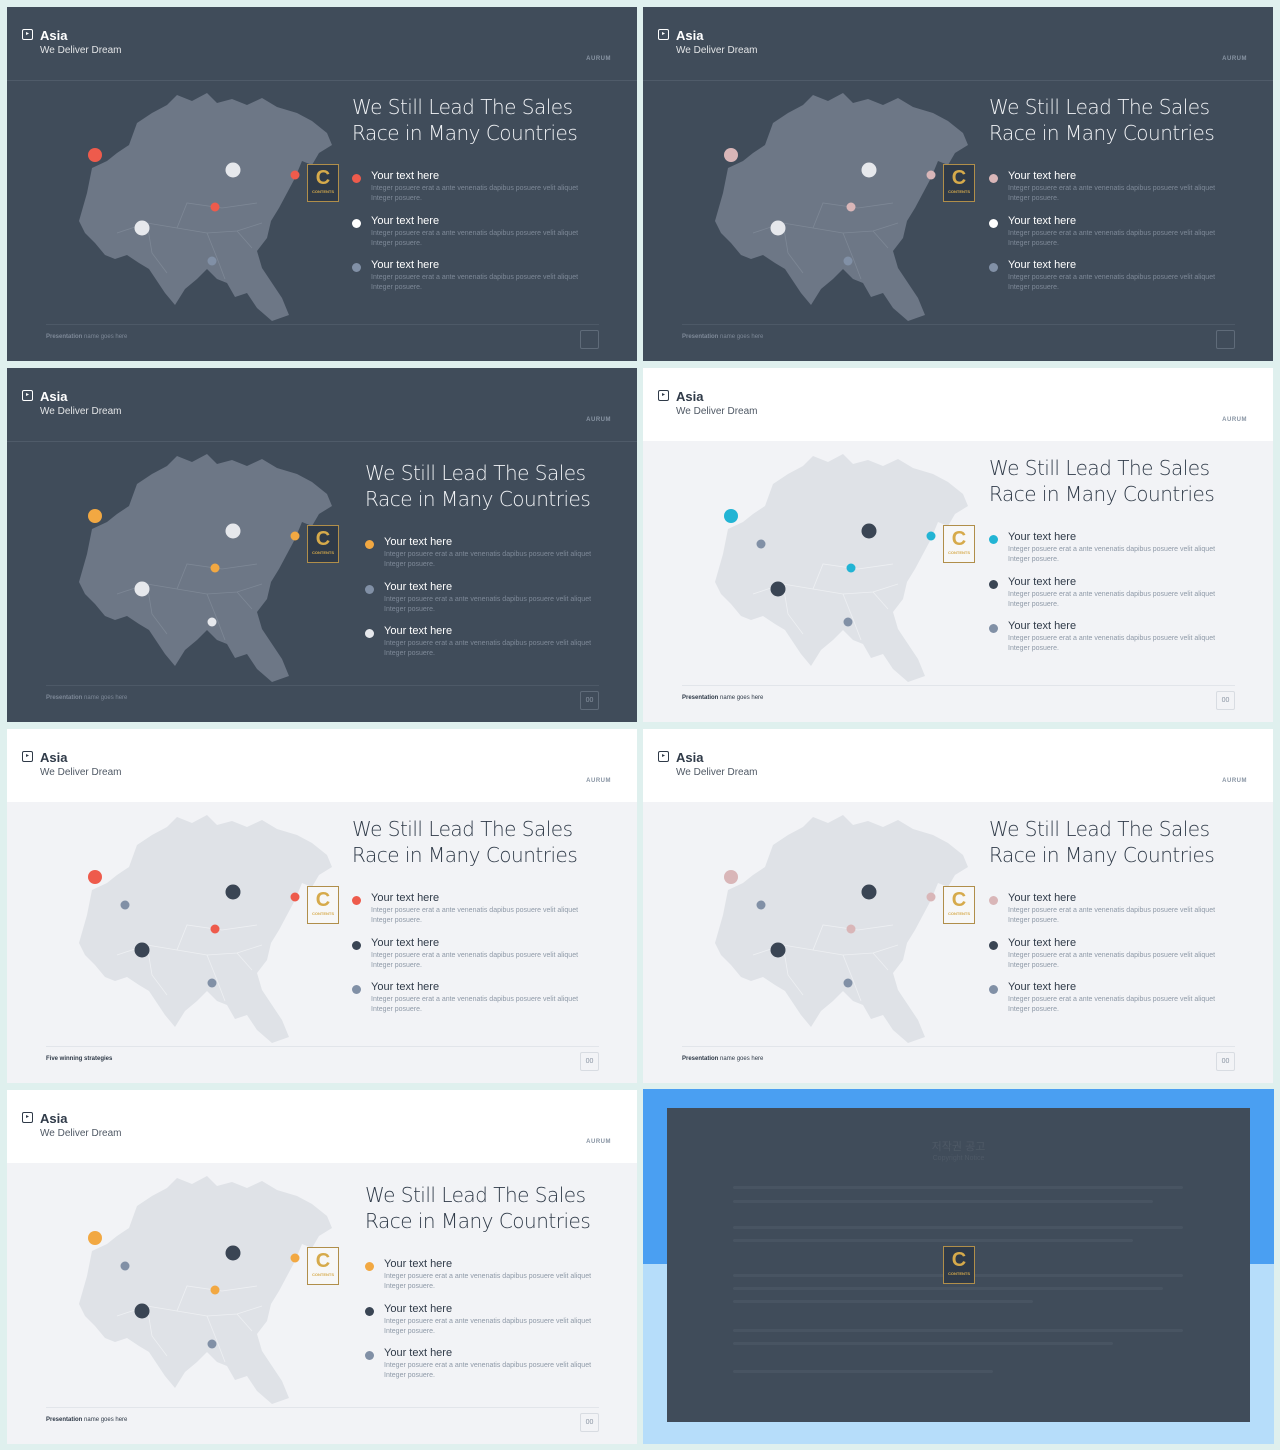 Image resolution: width=1280 pixels, height=1450 pixels. What do you see at coordinates (322, 1058) in the screenshot?
I see `slide-footer: Five winning strategies 00` at bounding box center [322, 1058].